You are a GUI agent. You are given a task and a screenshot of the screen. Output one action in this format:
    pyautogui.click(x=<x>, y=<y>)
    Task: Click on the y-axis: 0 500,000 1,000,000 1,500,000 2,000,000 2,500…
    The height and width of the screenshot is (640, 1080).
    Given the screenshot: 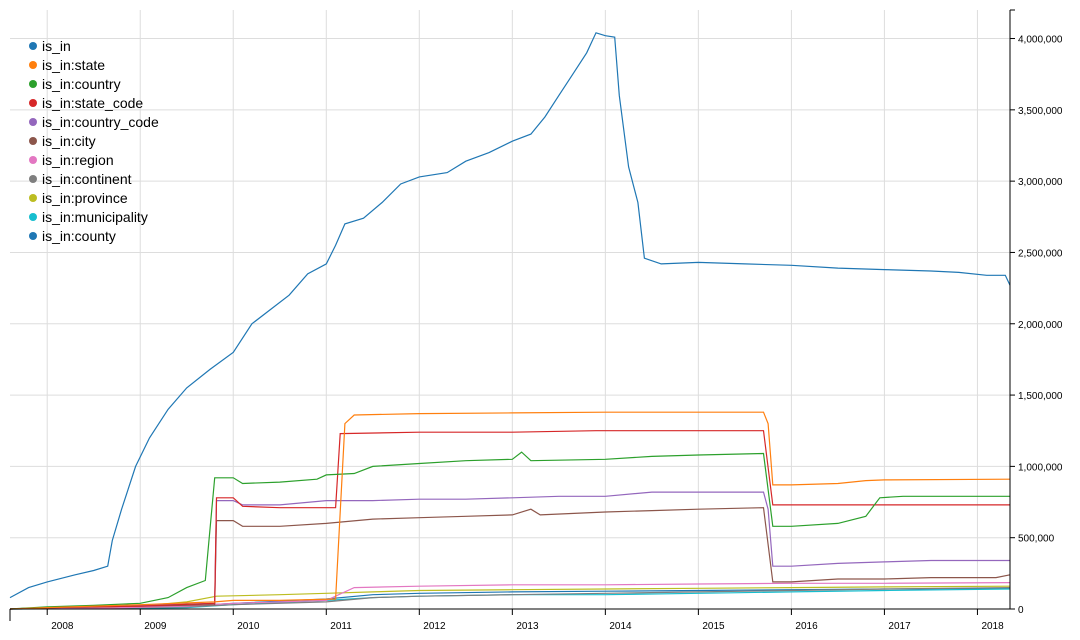 What is the action you would take?
    pyautogui.click(x=1036, y=312)
    